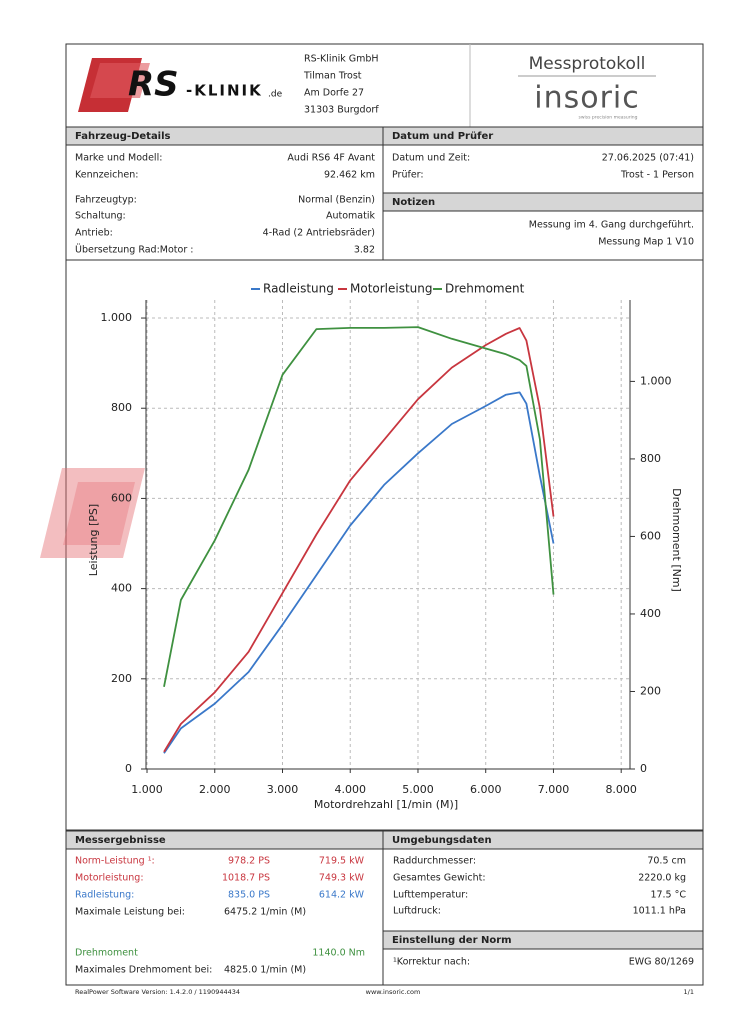 The height and width of the screenshot is (1028, 740). I want to click on brand: insoric, so click(587, 98).